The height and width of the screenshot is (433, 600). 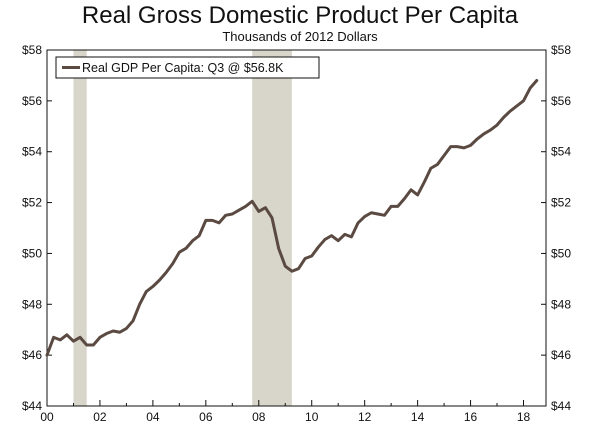 I want to click on legend-label: Real GDP Per Capita: Q3 @ $56.8K, so click(x=183, y=68).